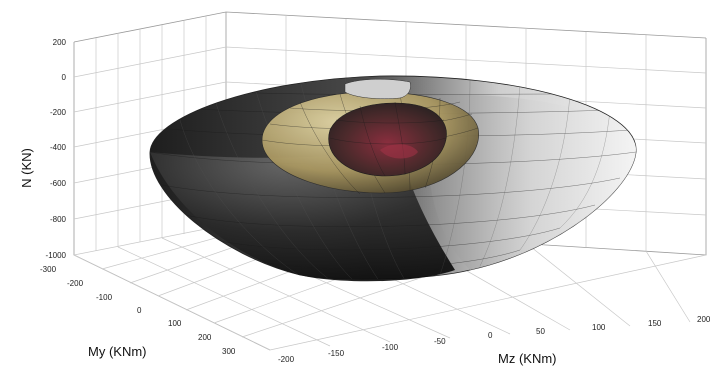 This screenshot has height=371, width=712. What do you see at coordinates (377, 88) in the screenshot?
I see `surface-cap` at bounding box center [377, 88].